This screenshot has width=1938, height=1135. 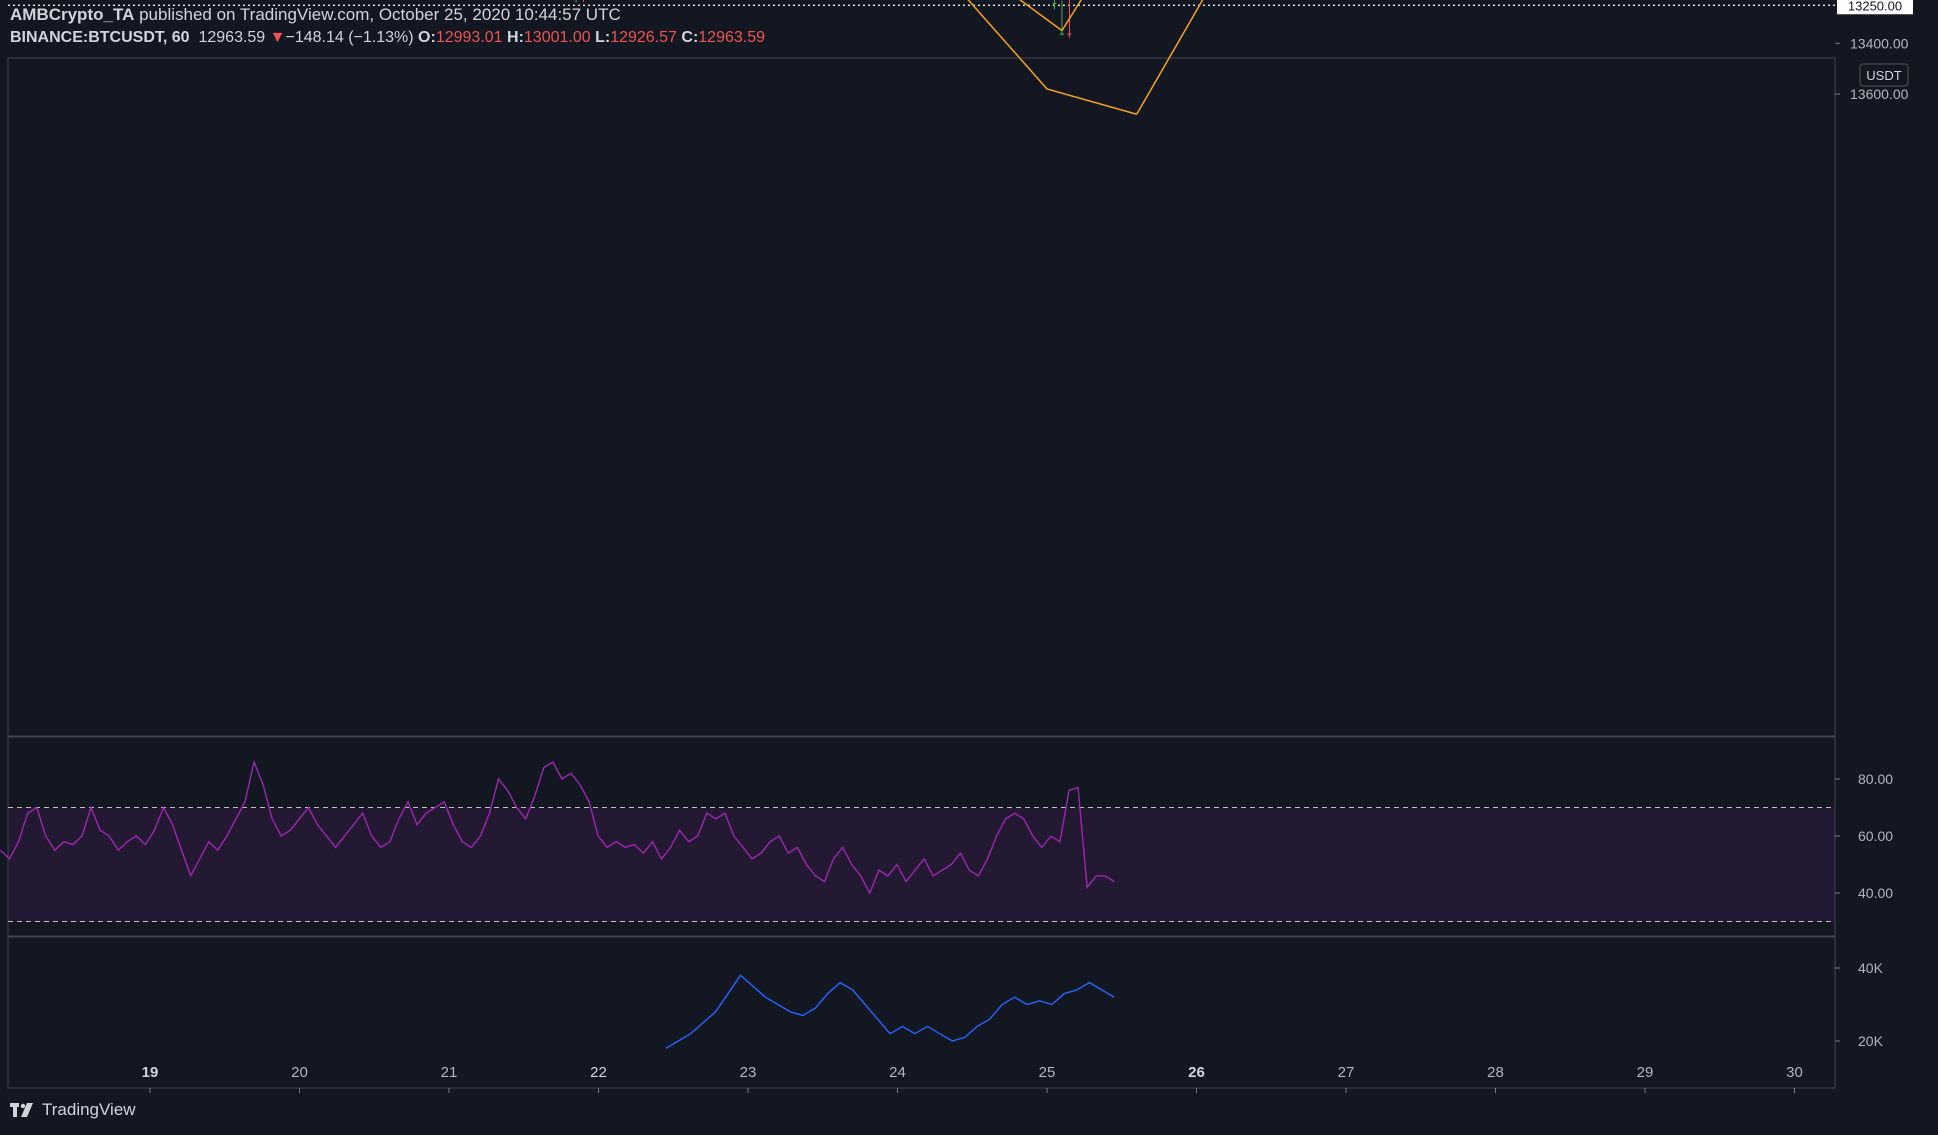 What do you see at coordinates (897, 1072) in the screenshot?
I see `time-tick-label: 24` at bounding box center [897, 1072].